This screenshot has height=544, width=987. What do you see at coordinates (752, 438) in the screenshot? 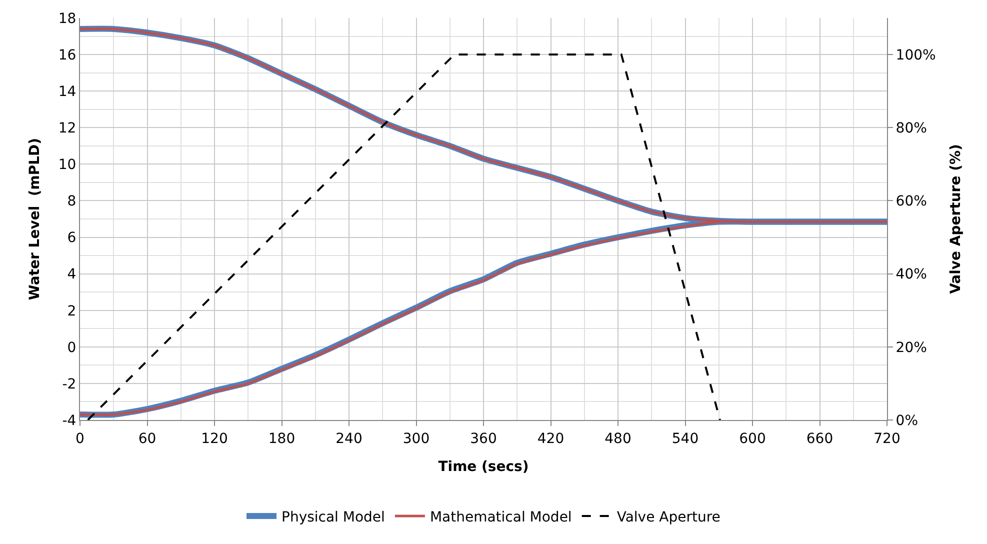
I see `x-tick-label: 600` at bounding box center [752, 438].